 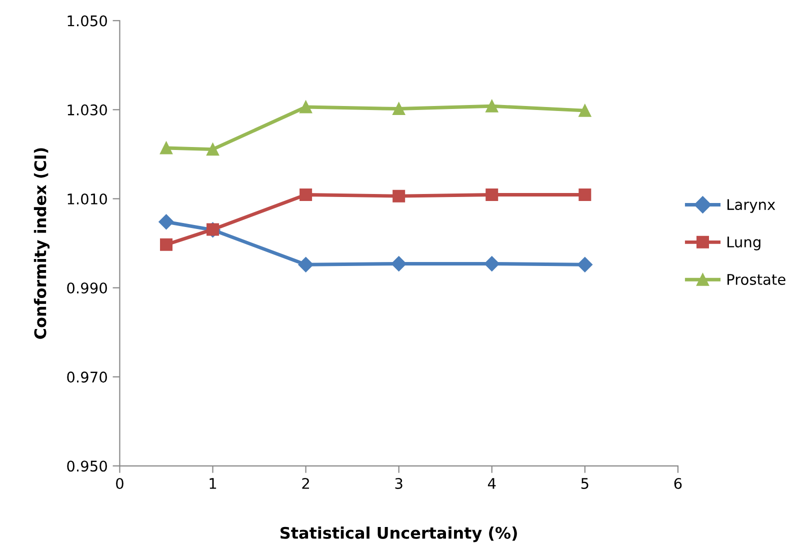 I want to click on y-axis-title: Conformity index (CI), so click(x=42, y=243).